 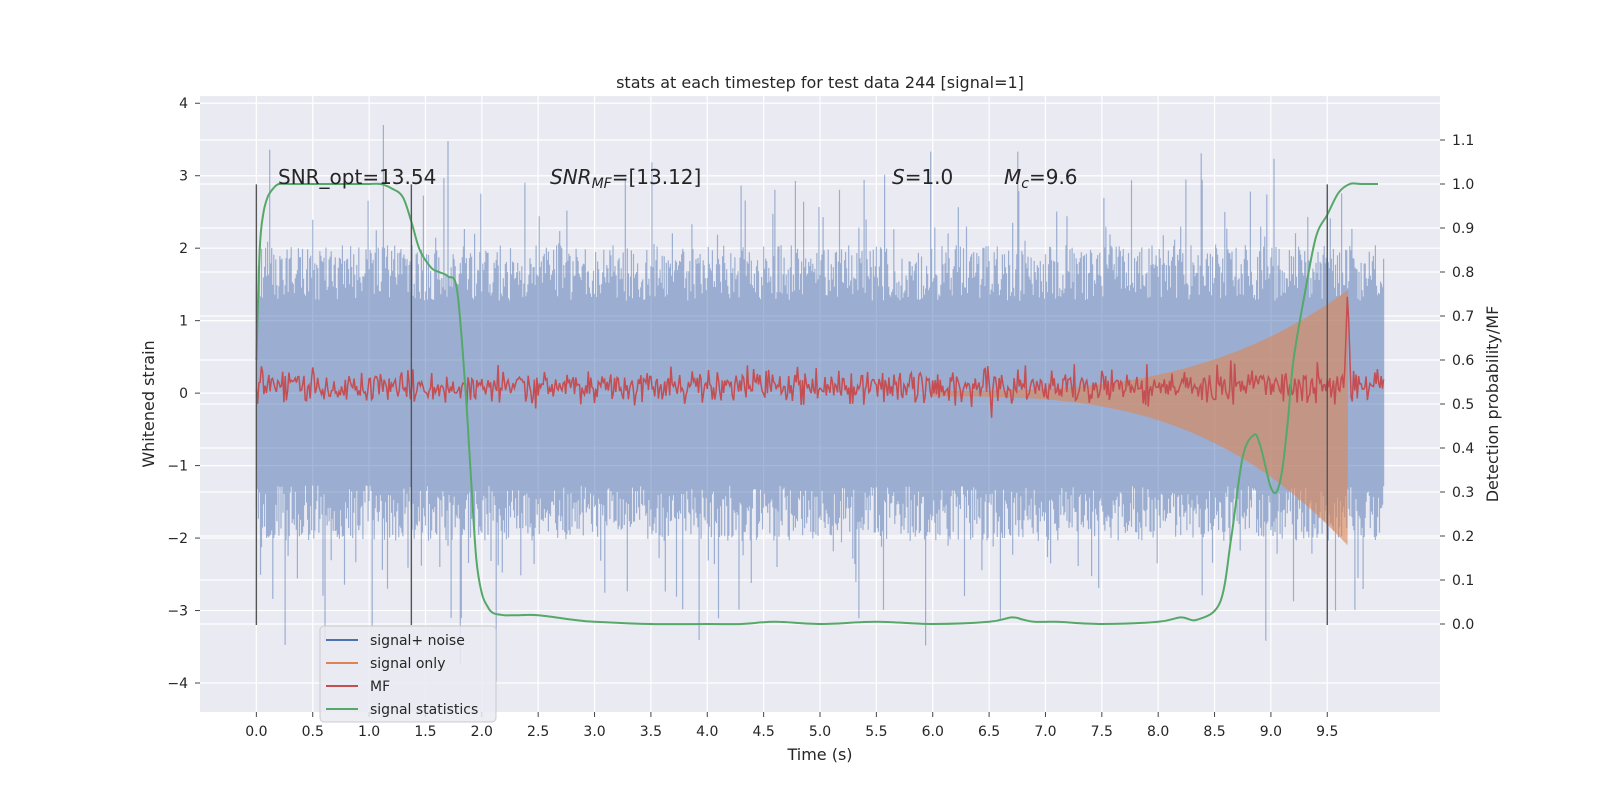 I want to click on annotation-mc-base: M, so click(x=1012, y=177).